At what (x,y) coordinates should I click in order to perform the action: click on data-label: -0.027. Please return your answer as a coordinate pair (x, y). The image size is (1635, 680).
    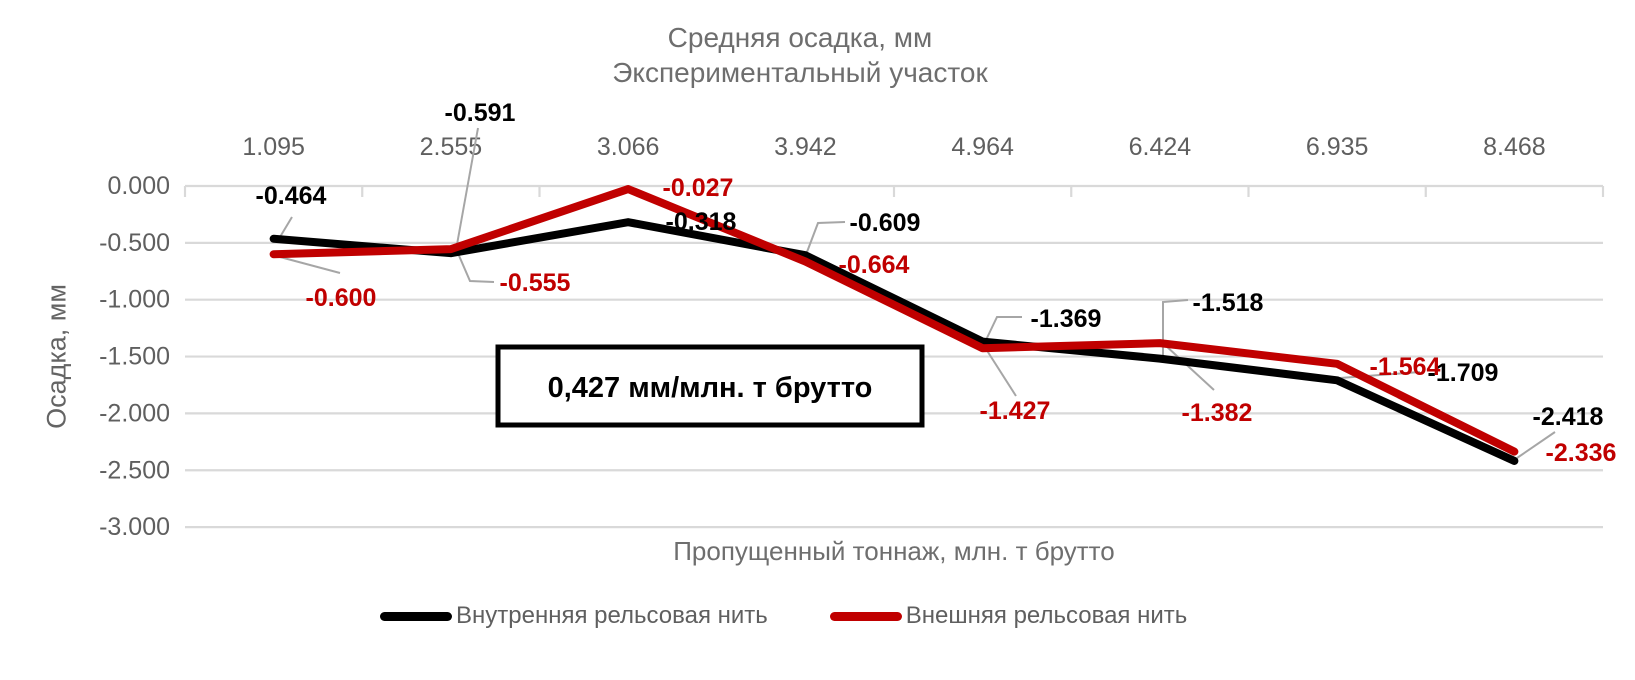
    Looking at the image, I should click on (698, 188).